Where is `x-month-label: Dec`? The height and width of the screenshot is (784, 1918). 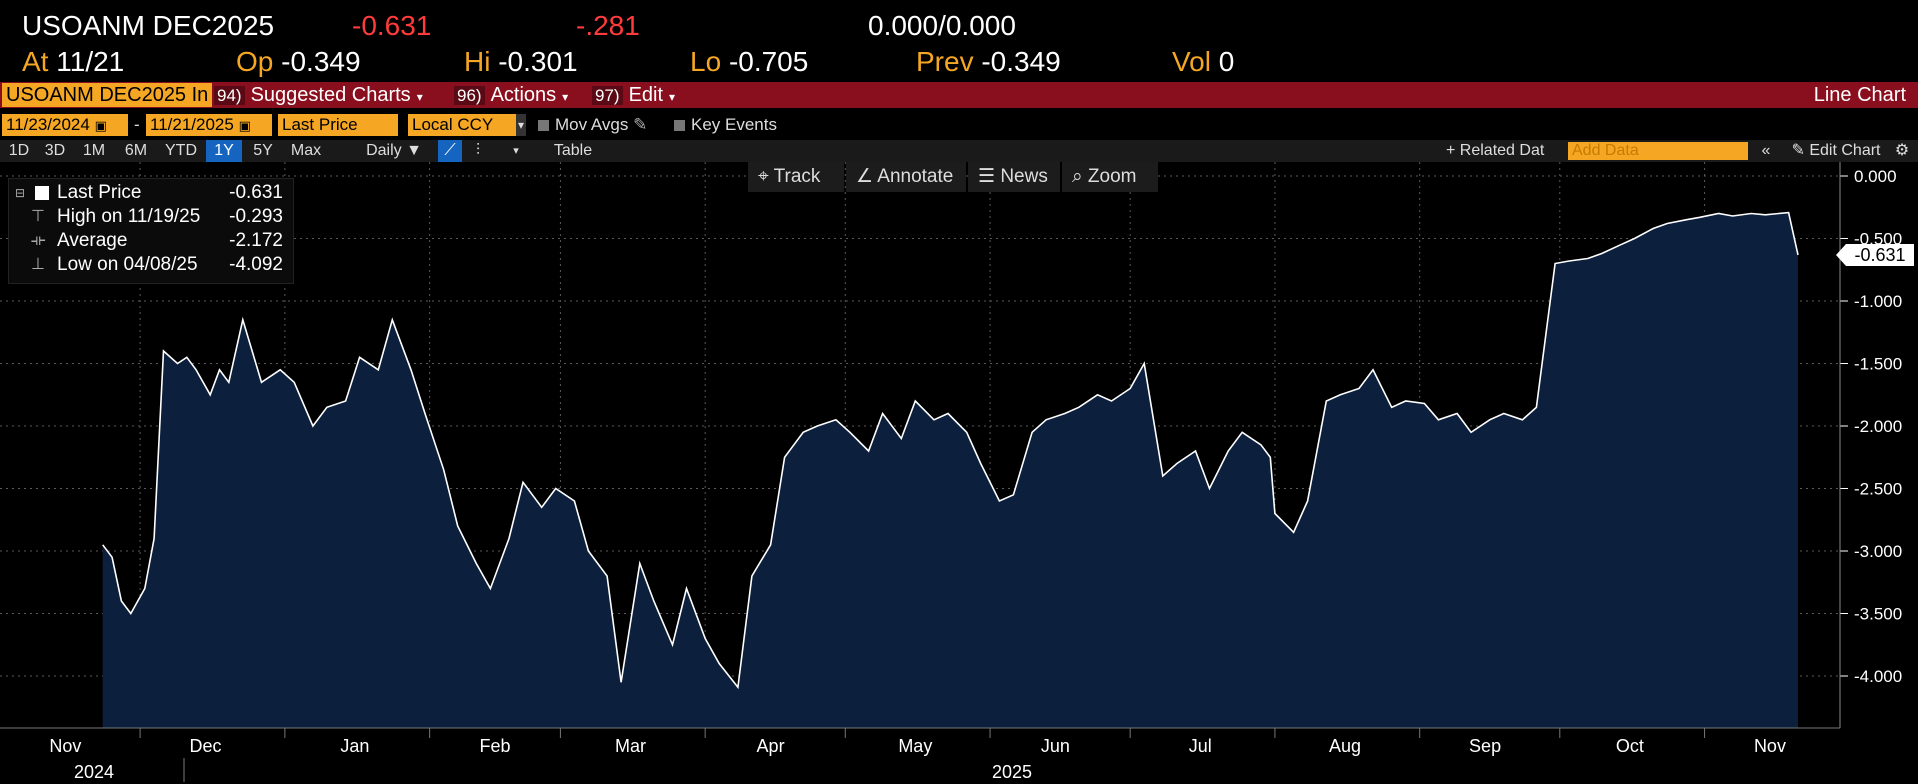 x-month-label: Dec is located at coordinates (205, 746).